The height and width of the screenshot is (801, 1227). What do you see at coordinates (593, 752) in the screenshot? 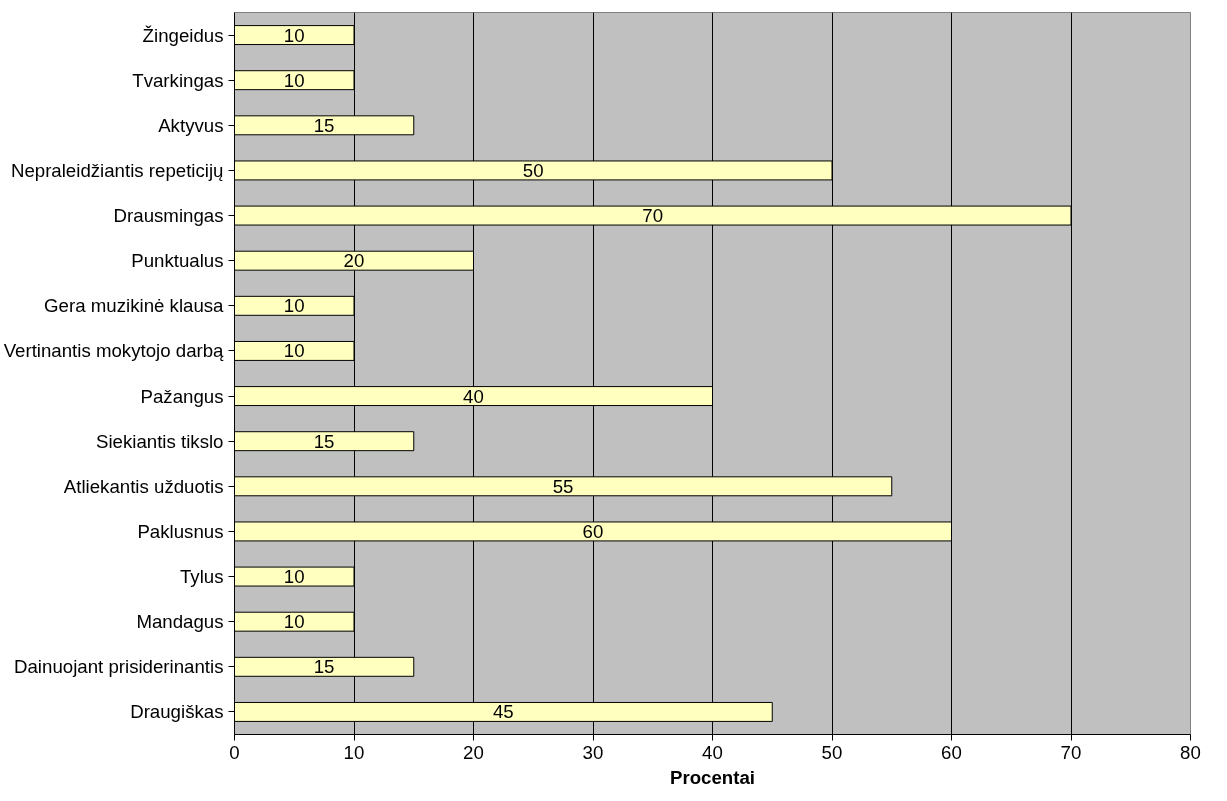
I see `x-tick-label: 30` at bounding box center [593, 752].